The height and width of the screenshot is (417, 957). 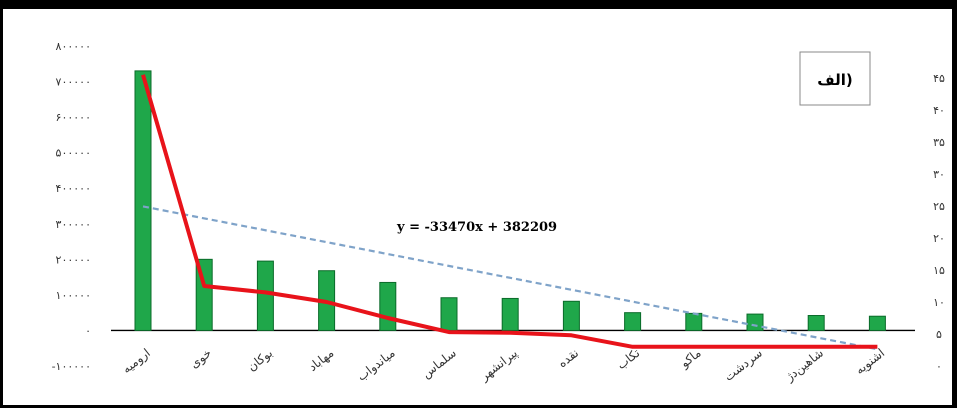 What do you see at coordinates (499, 365) in the screenshot?
I see `category-label: پیرانشهر` at bounding box center [499, 365].